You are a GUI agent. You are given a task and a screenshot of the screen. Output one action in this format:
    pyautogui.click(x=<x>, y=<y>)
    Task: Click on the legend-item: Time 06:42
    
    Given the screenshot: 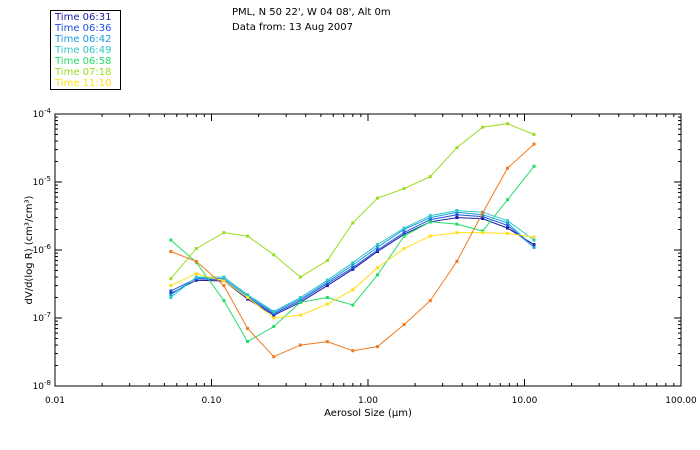 What is the action you would take?
    pyautogui.click(x=83, y=39)
    